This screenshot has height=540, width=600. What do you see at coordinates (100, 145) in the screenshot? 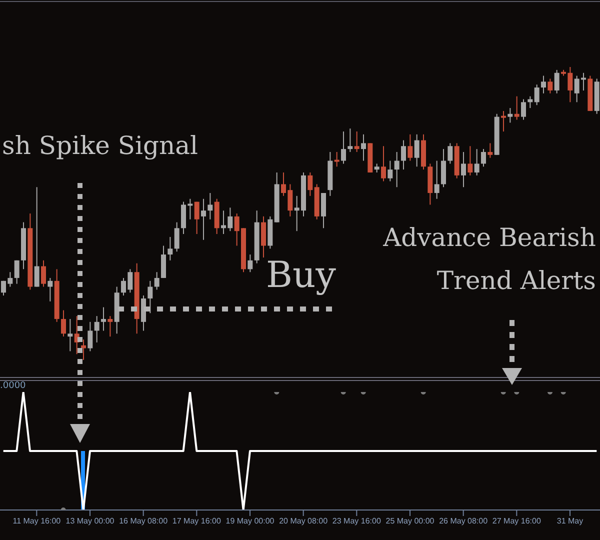
I see `annotation: sh Spike Signal` at bounding box center [100, 145].